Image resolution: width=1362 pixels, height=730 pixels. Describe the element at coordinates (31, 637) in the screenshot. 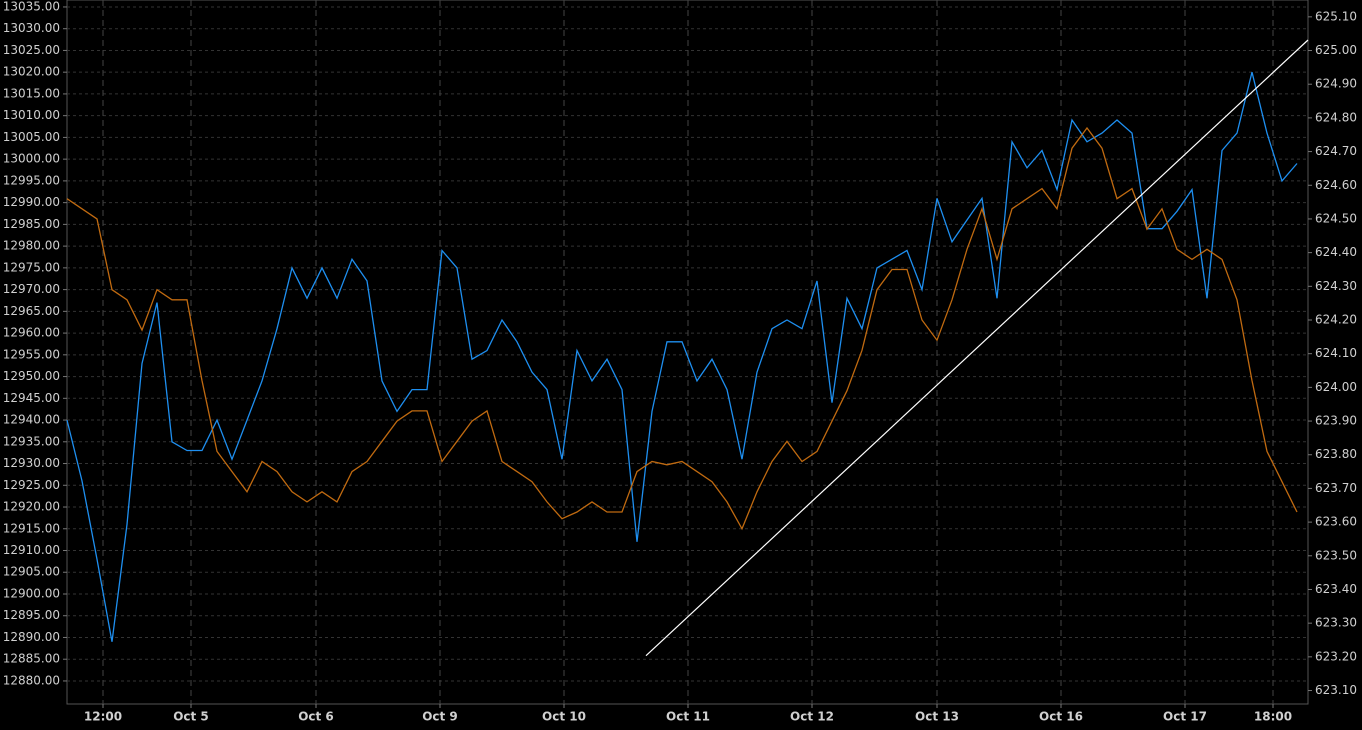

I see `y-tick-label: 12890.00` at that location.